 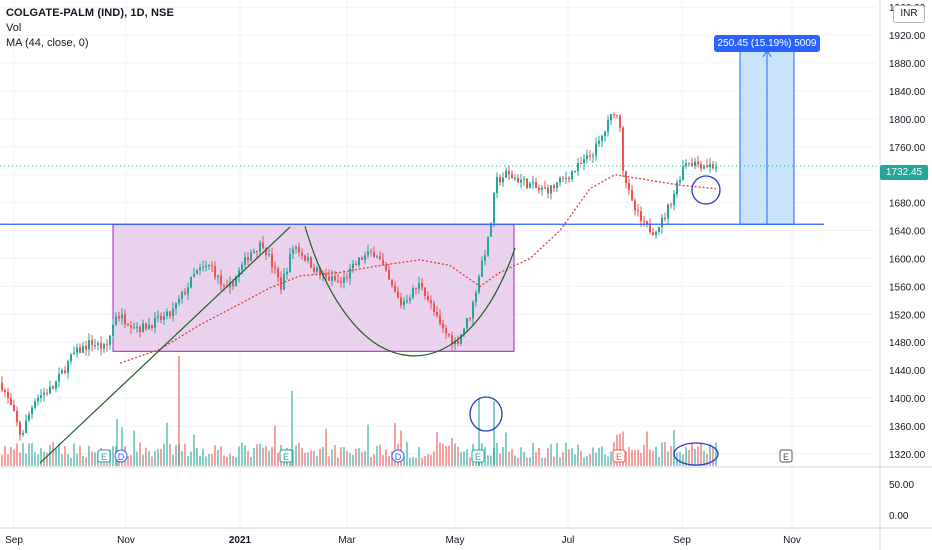 I want to click on marker-label: E, so click(x=478, y=457).